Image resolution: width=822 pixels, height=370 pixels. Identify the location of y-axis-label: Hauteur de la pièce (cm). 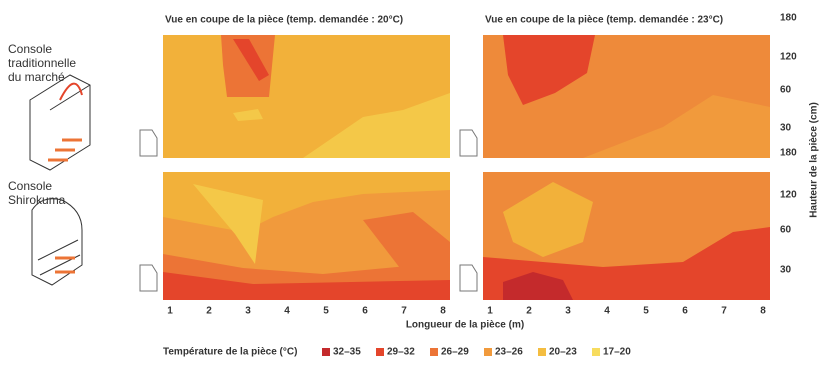
(814, 160).